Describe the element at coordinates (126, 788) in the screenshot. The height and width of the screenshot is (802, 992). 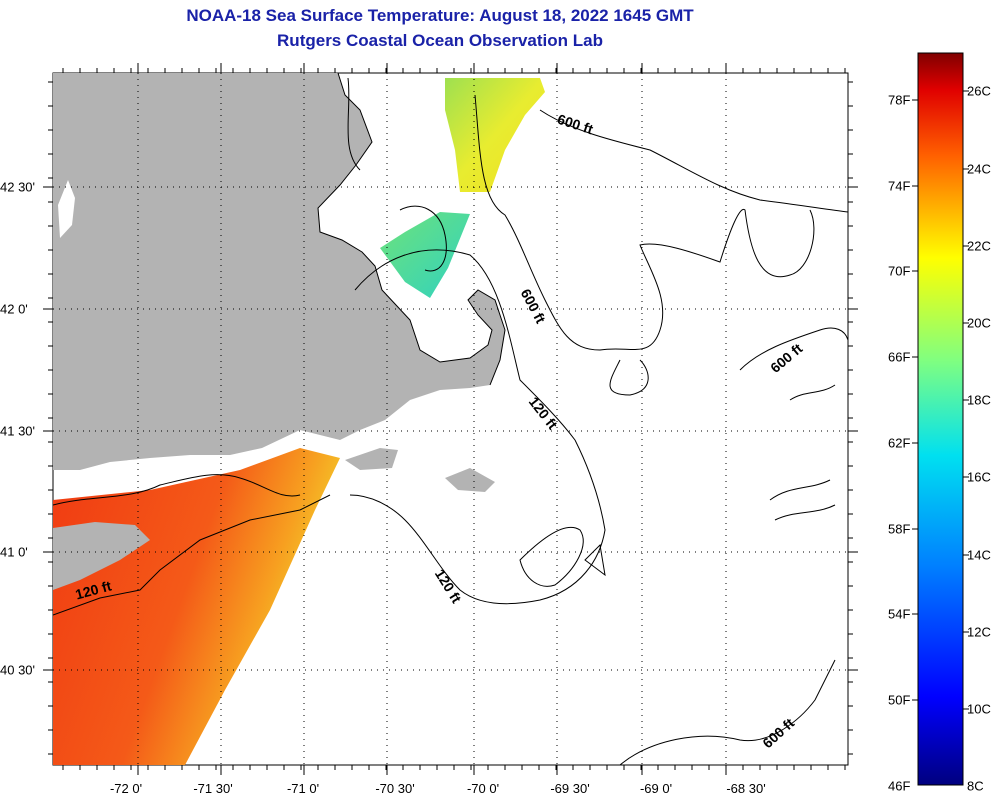
I see `lon-tick-label: -72 0'` at that location.